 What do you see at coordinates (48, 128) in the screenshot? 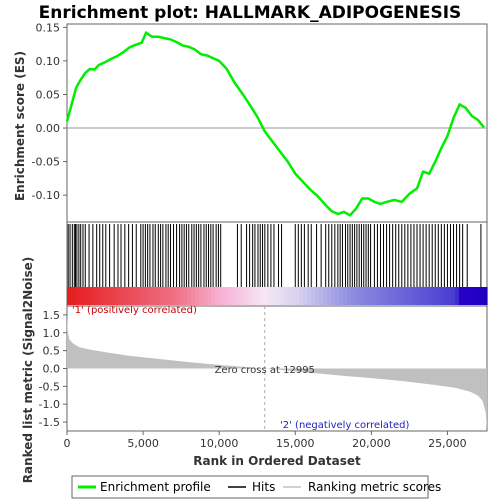
I see `es-y-tick-label: 0.00` at bounding box center [48, 128].